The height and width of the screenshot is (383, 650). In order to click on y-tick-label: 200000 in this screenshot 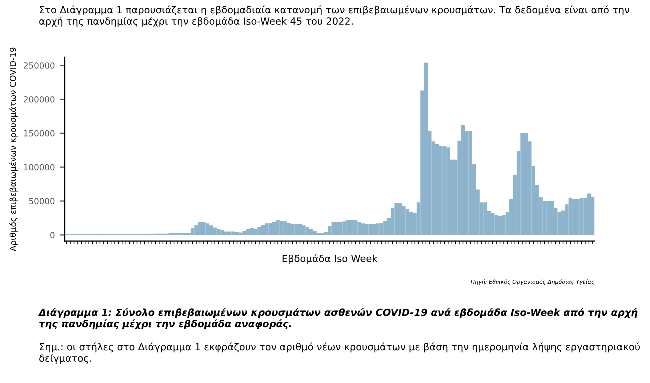, I will do `click(39, 99)`.